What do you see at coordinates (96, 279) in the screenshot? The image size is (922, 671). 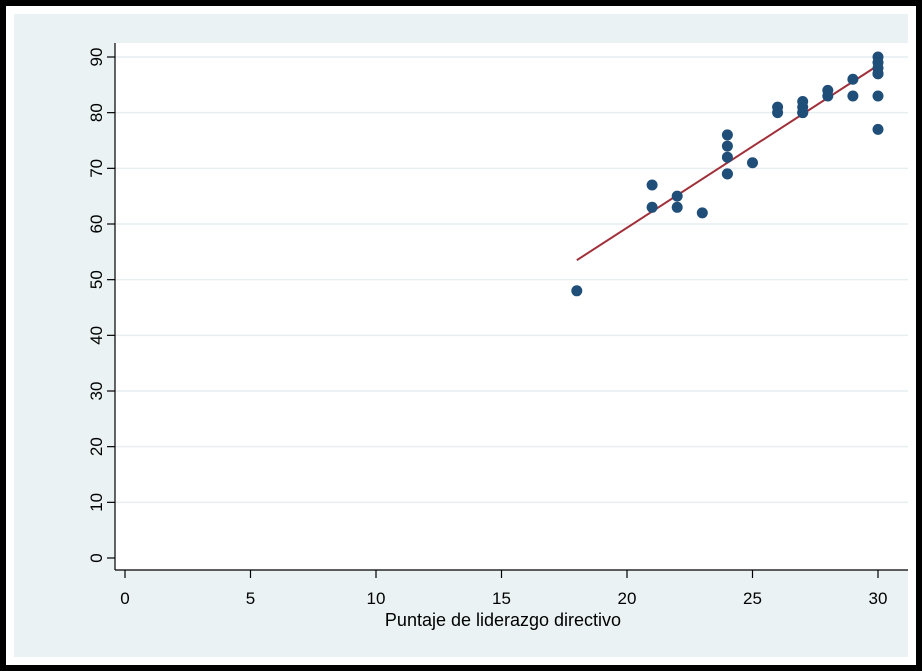 I see `y-tick-label: 50` at bounding box center [96, 279].